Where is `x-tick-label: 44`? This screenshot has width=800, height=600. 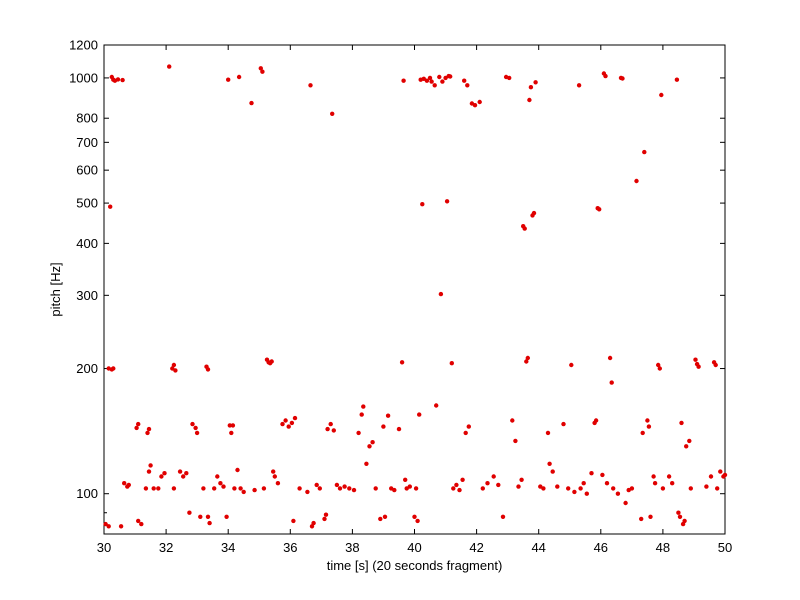 x-tick-label: 44 is located at coordinates (538, 547).